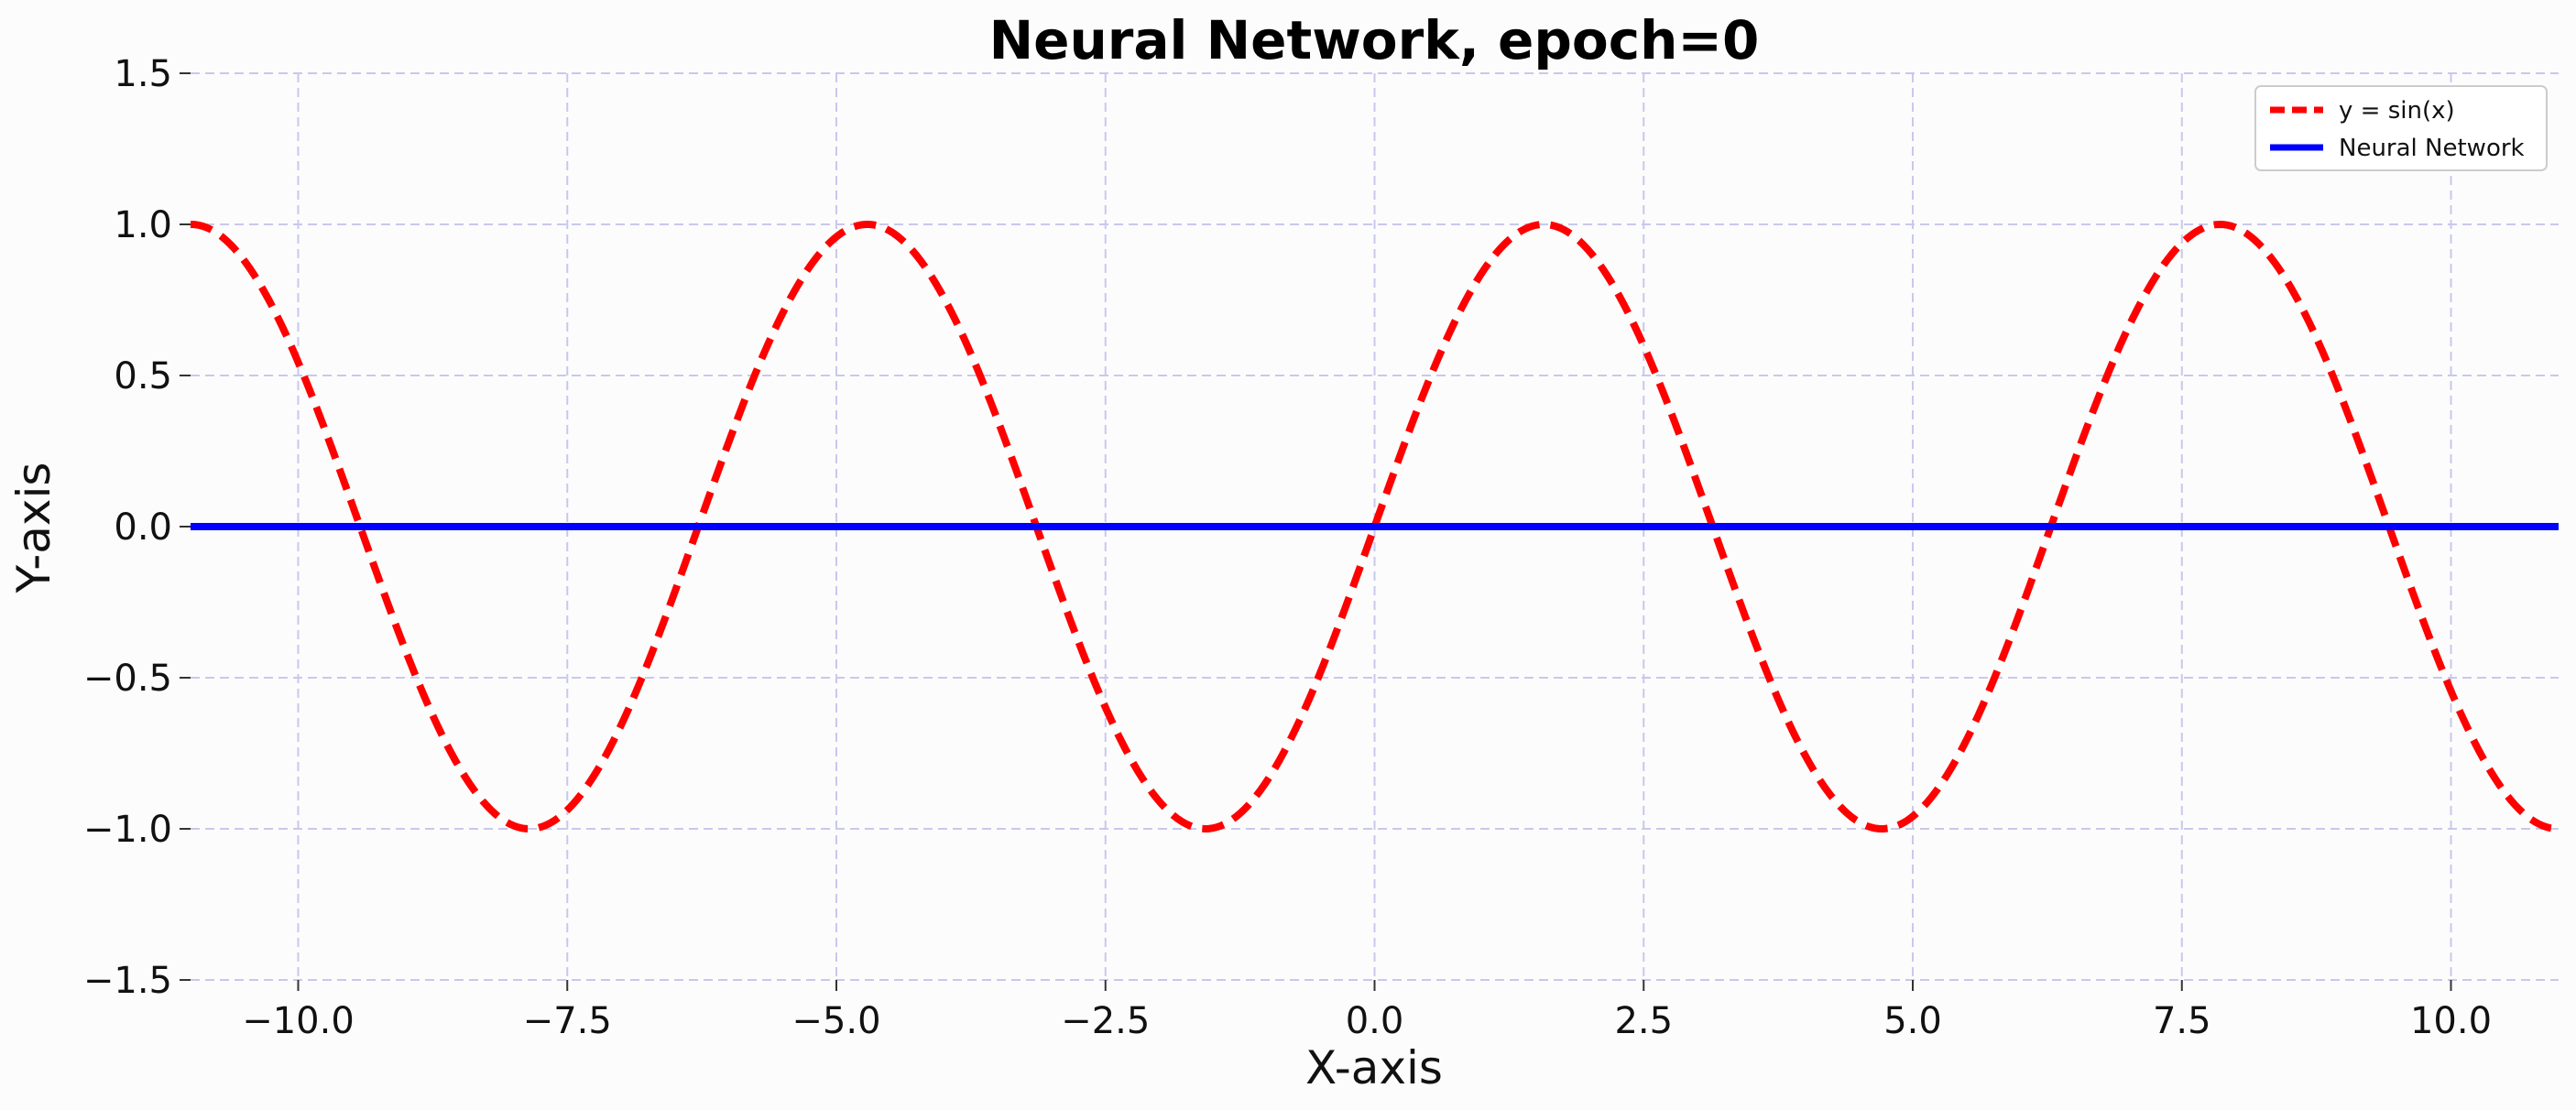  I want to click on x-tick-label: 2.5, so click(1644, 1021).